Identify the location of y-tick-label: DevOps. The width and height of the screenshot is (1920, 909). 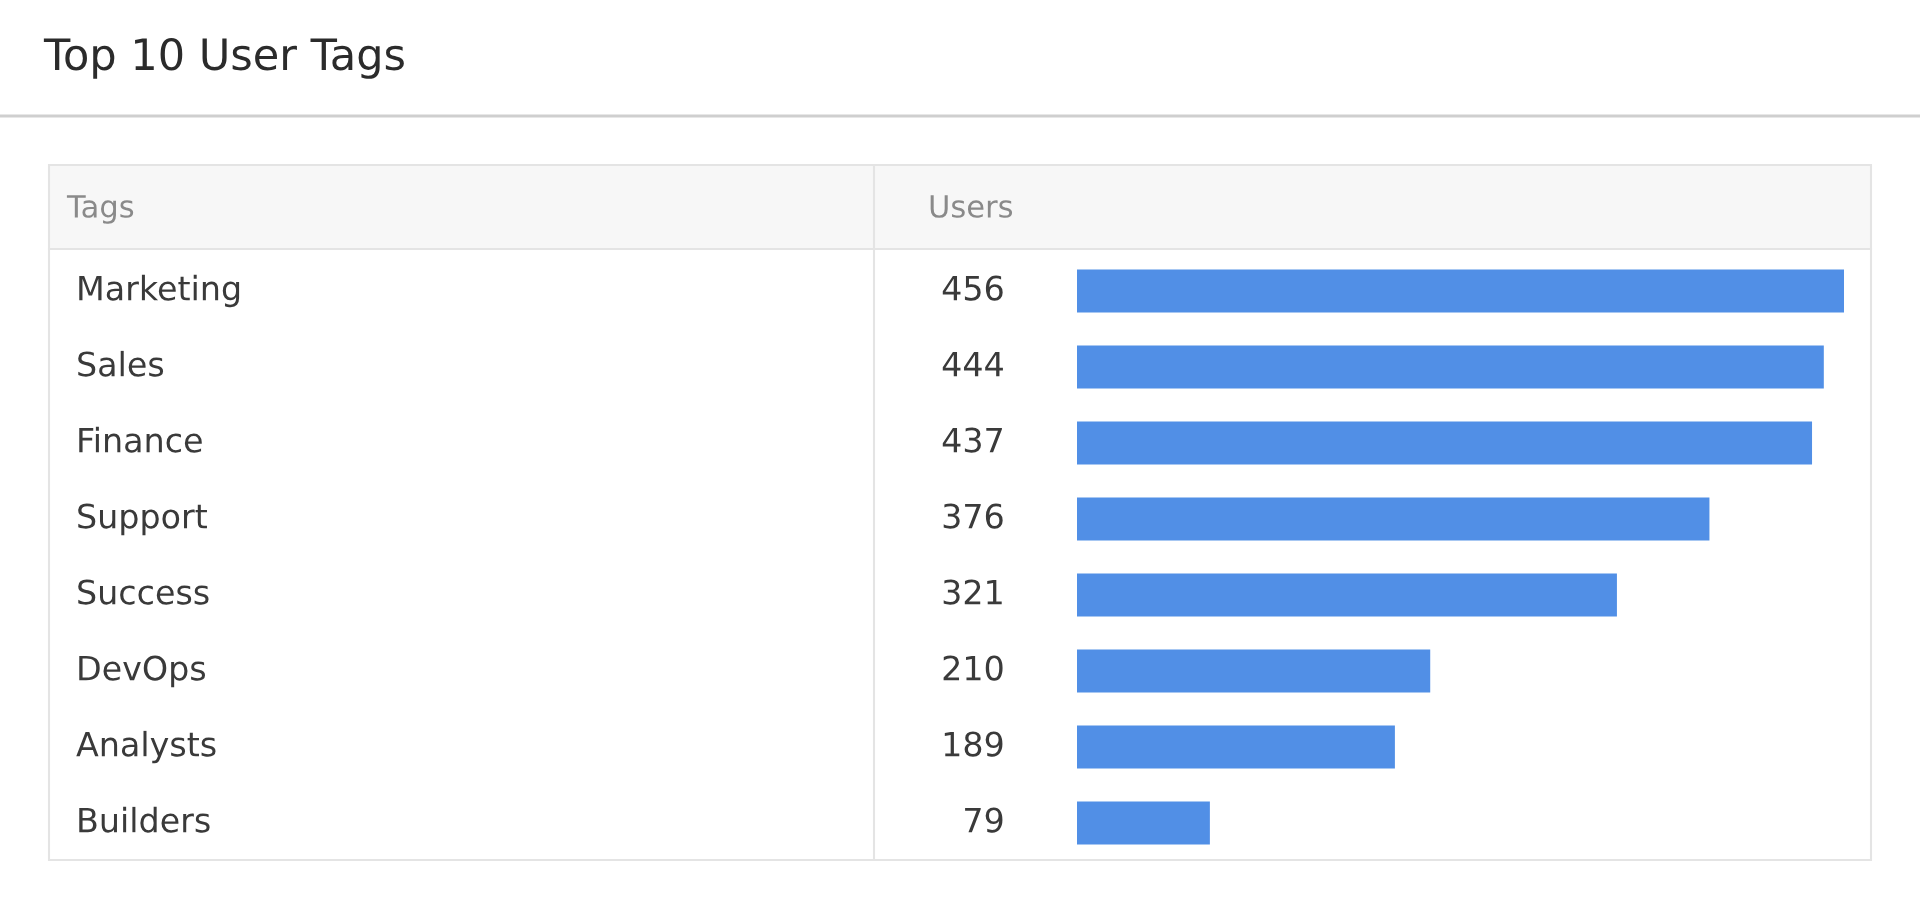
(142, 671).